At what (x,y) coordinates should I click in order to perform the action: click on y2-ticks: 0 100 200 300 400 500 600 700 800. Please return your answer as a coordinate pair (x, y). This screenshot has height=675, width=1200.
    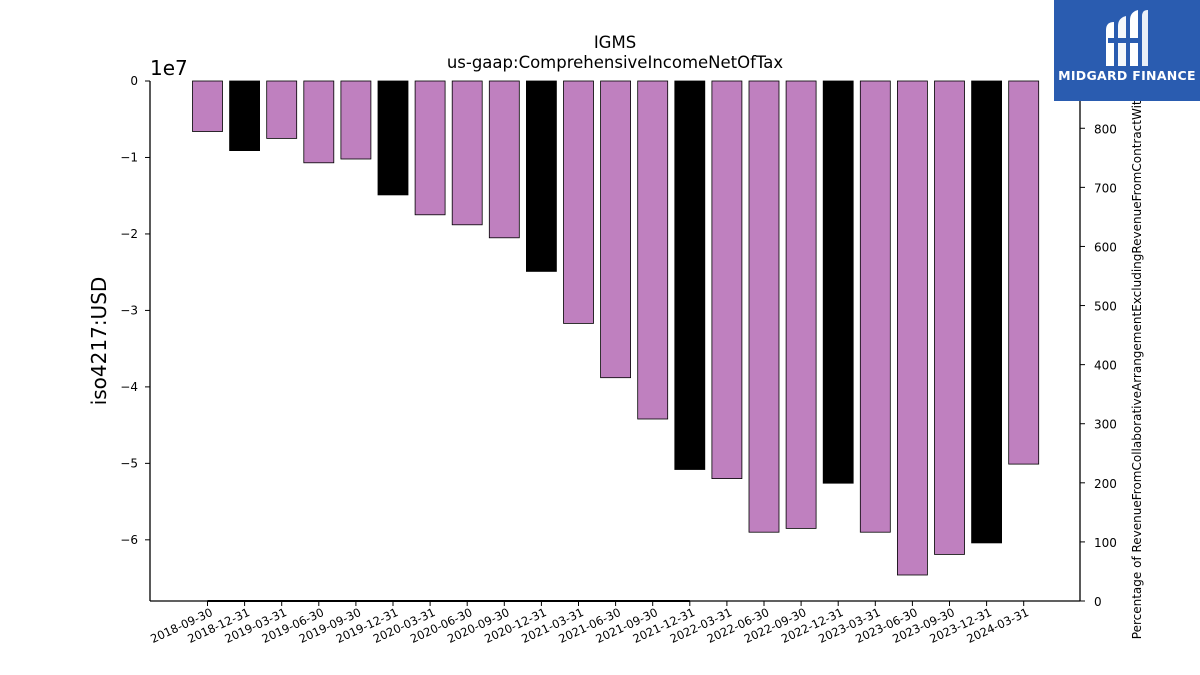
    Looking at the image, I should click on (1098, 365).